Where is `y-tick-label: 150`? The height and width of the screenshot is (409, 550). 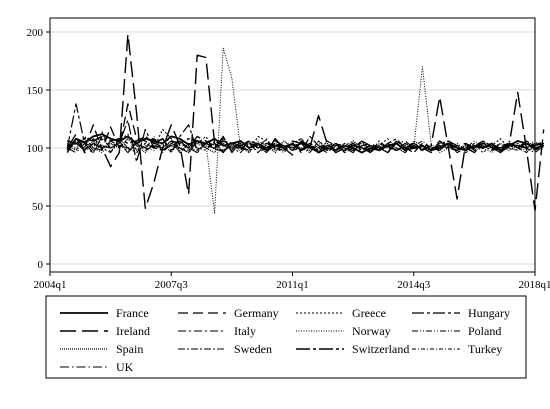 y-tick-label: 150 is located at coordinates (35, 91).